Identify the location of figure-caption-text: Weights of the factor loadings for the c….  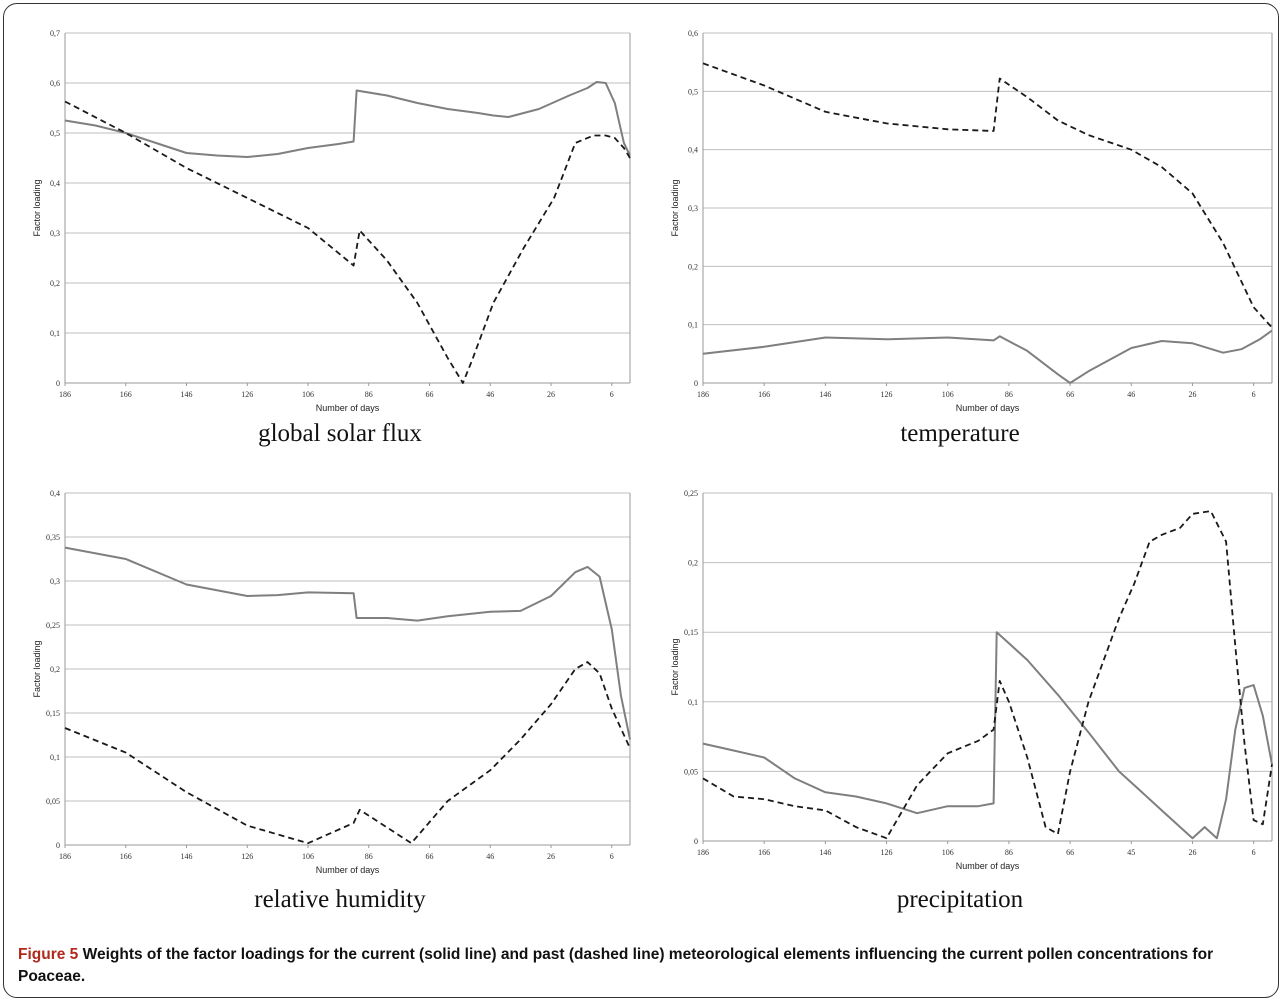
(616, 965).